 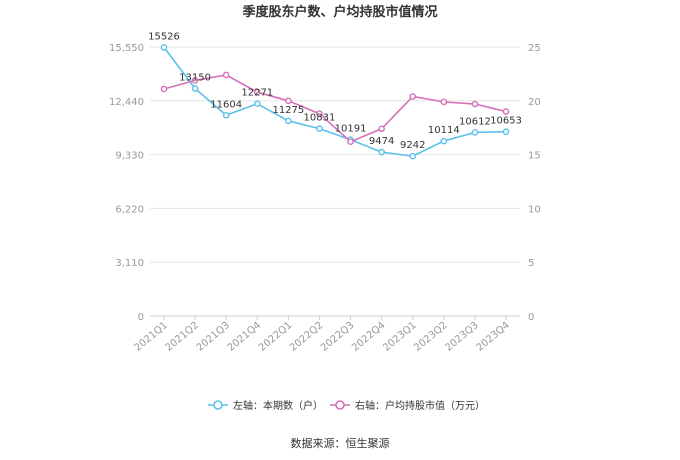 I want to click on legend: 左轴：本期数（户） 右轴：户均持股市值（万元）, so click(x=346, y=405).